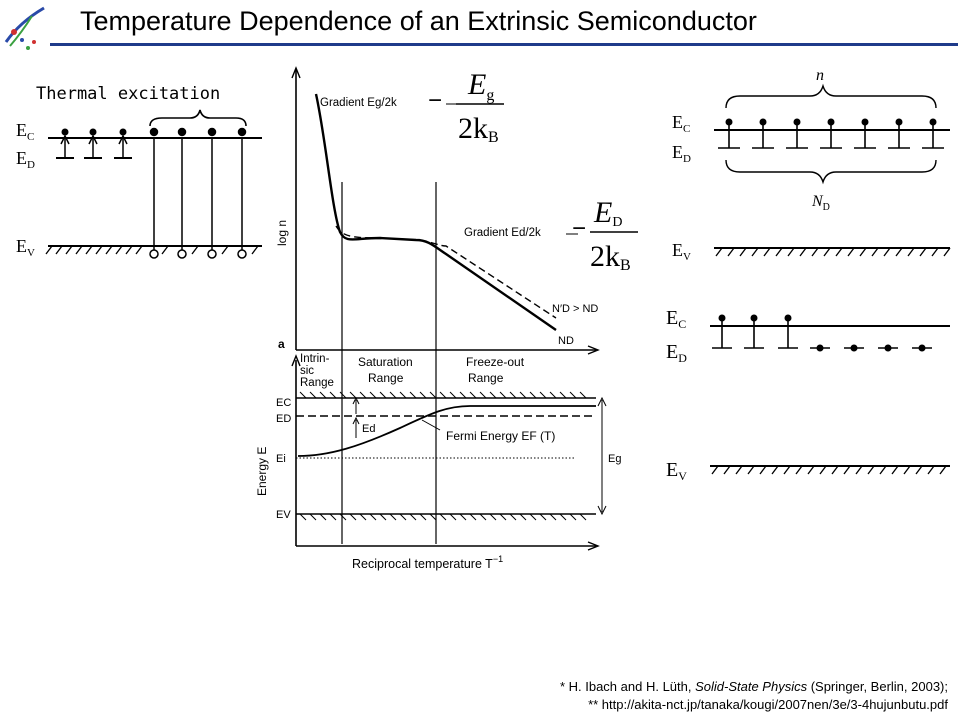 The width and height of the screenshot is (960, 720). I want to click on bottom-ylabel: Energy E, so click(262, 471).